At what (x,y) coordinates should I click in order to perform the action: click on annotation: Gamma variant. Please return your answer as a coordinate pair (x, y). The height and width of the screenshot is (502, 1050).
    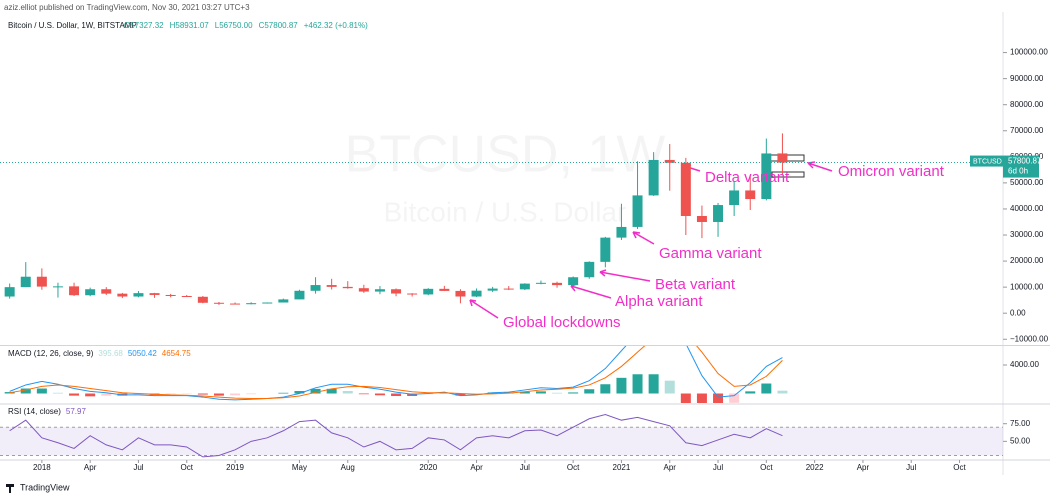
    Looking at the image, I should click on (710, 253).